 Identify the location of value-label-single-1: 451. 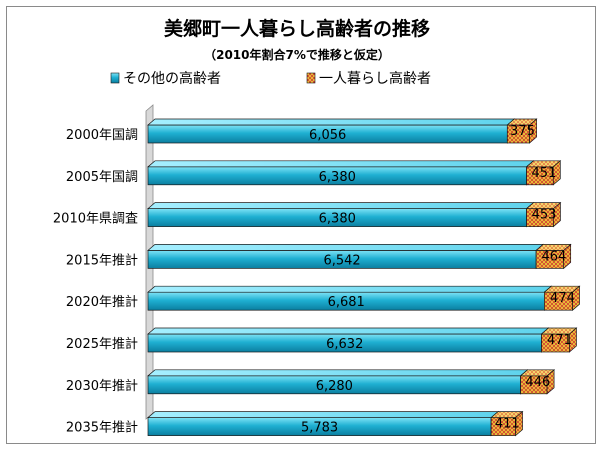
(544, 173).